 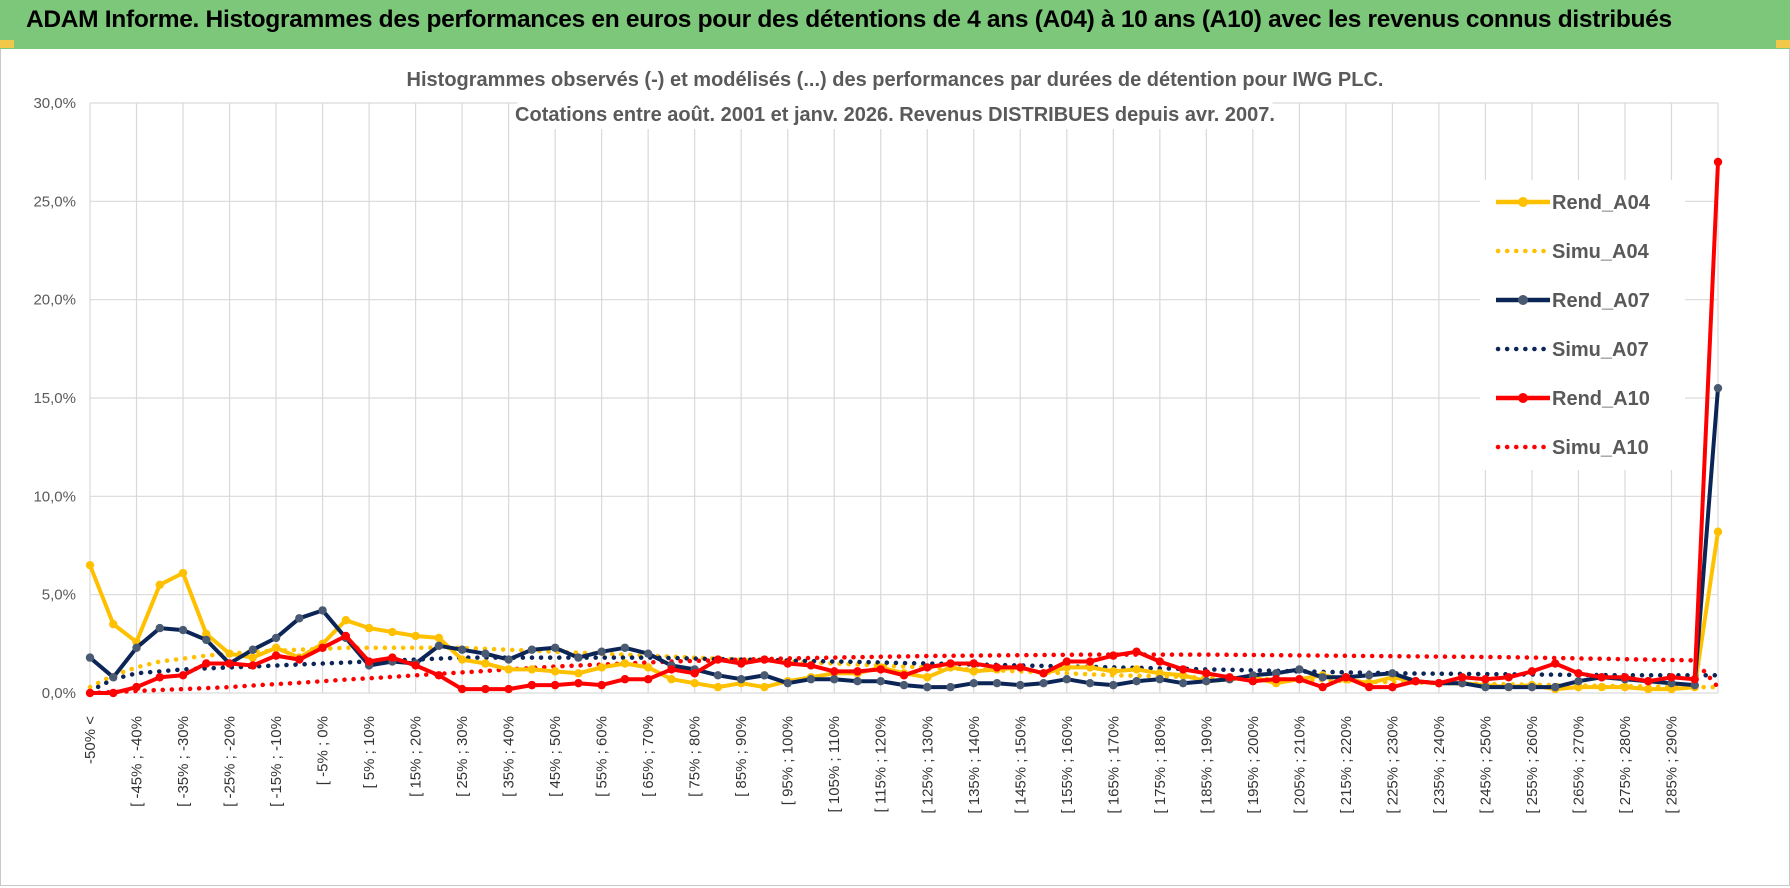 What do you see at coordinates (90, 740) in the screenshot?
I see `x-tick-label: -50% <` at bounding box center [90, 740].